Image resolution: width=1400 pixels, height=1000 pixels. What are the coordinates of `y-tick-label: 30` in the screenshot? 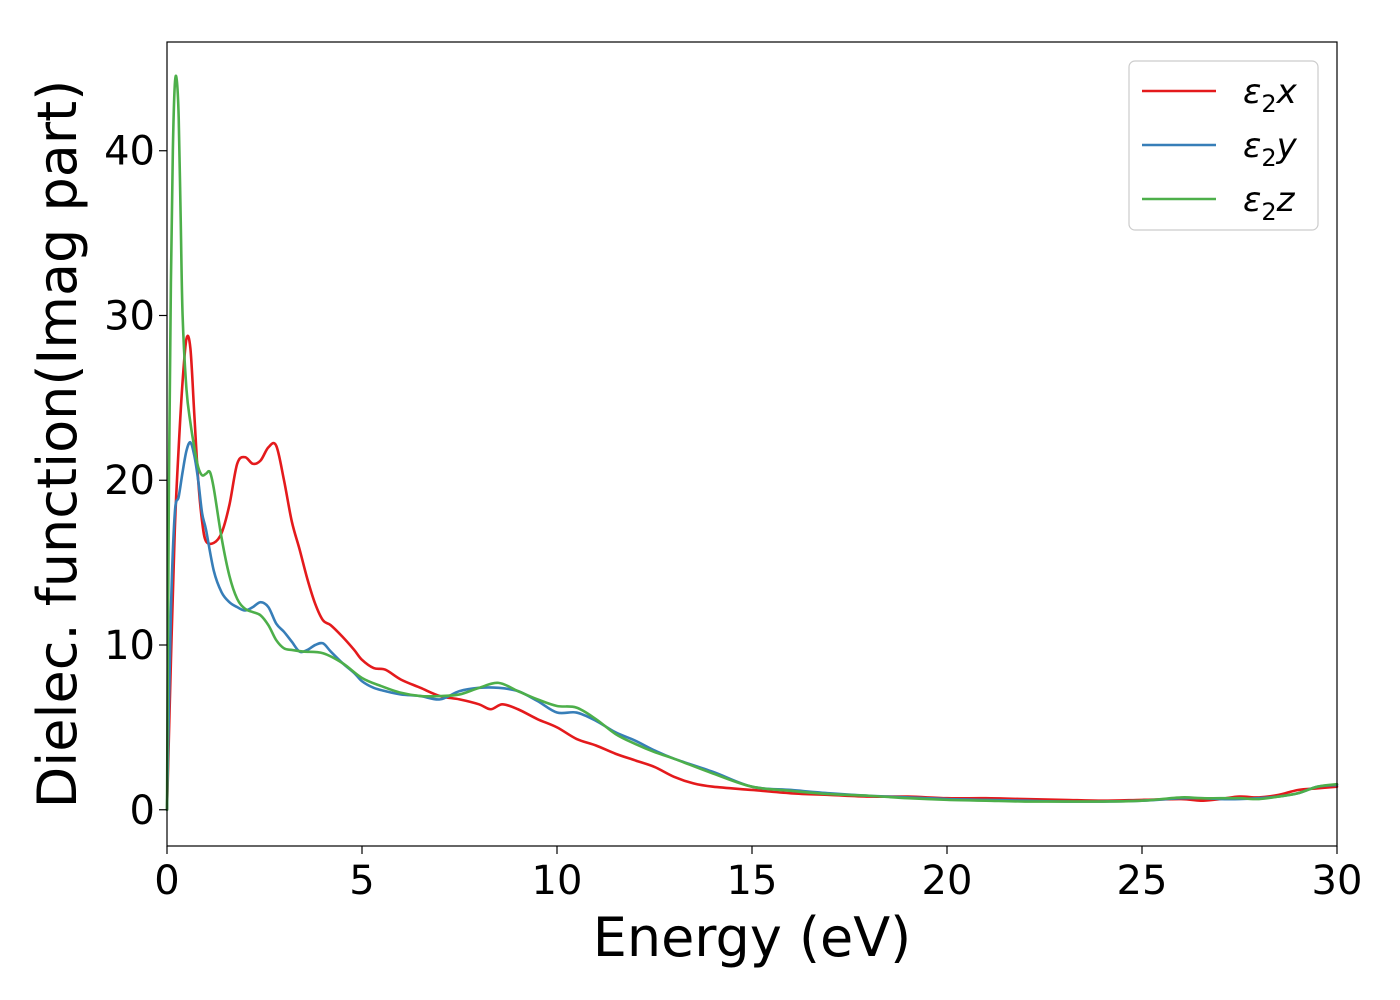 It's located at (129, 316).